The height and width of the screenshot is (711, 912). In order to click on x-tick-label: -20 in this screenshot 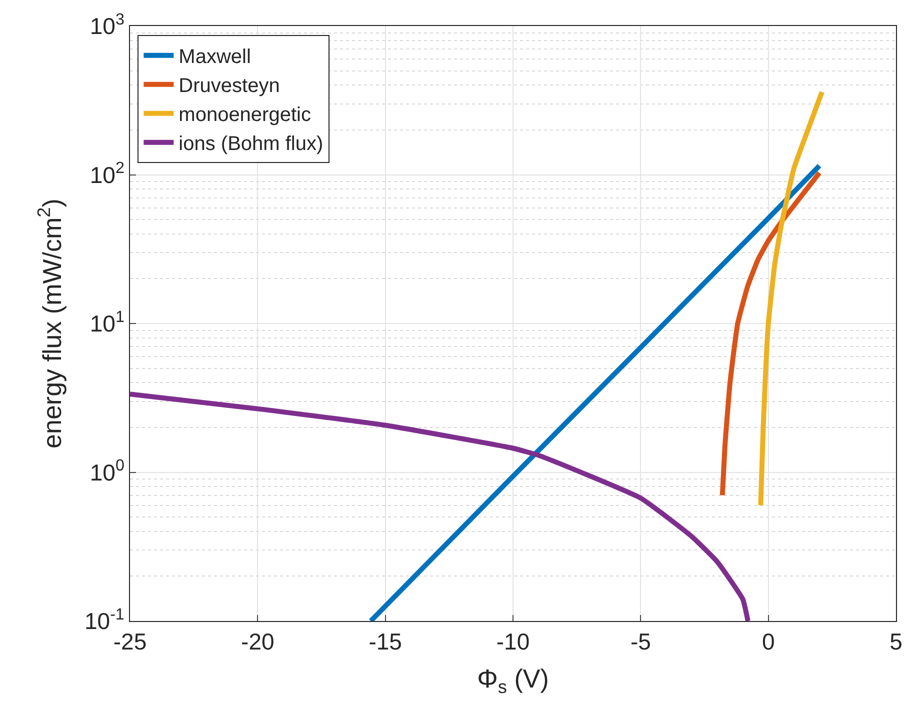, I will do `click(257, 641)`.